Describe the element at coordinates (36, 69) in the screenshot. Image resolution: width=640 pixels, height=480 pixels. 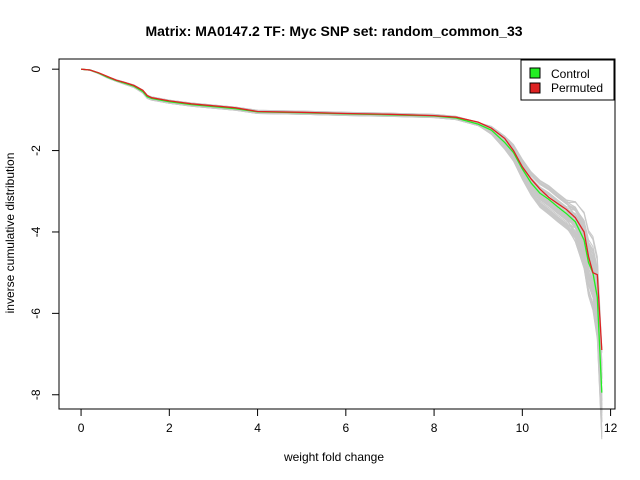
I see `y-tick-label: 0` at that location.